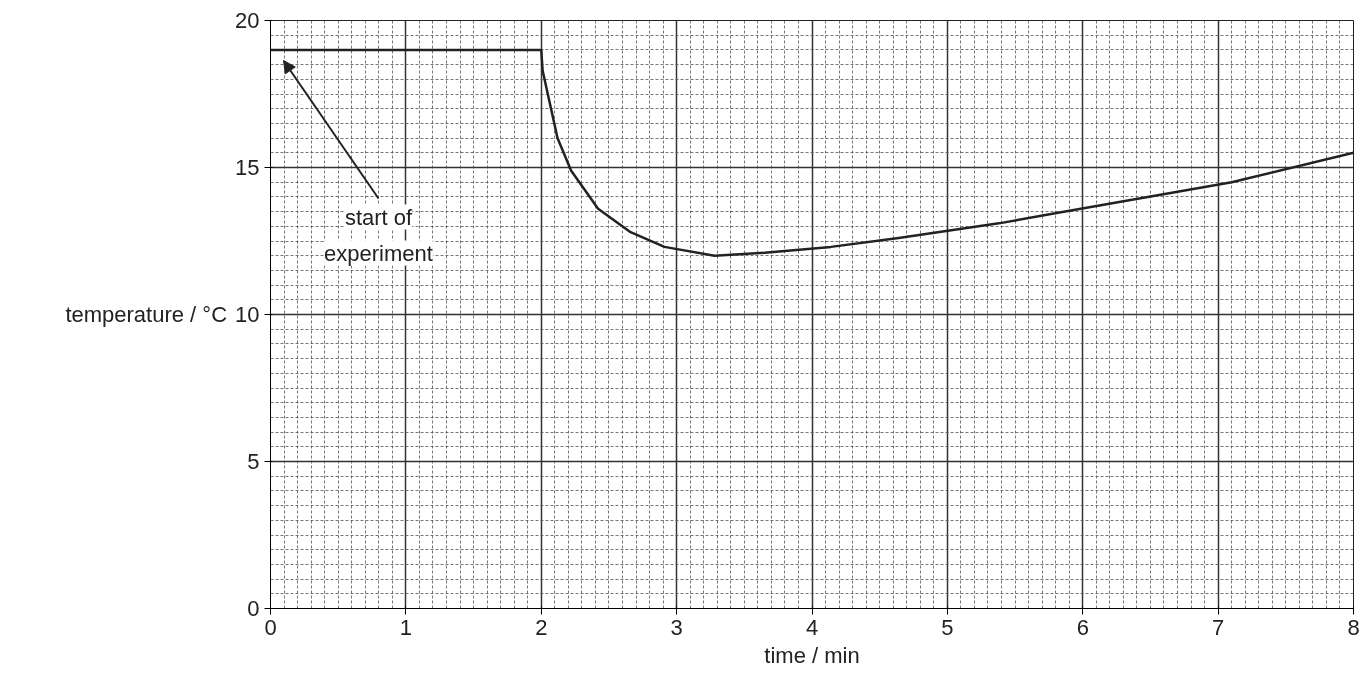  Describe the element at coordinates (253, 608) in the screenshot. I see `y-tick-label: 0` at that location.